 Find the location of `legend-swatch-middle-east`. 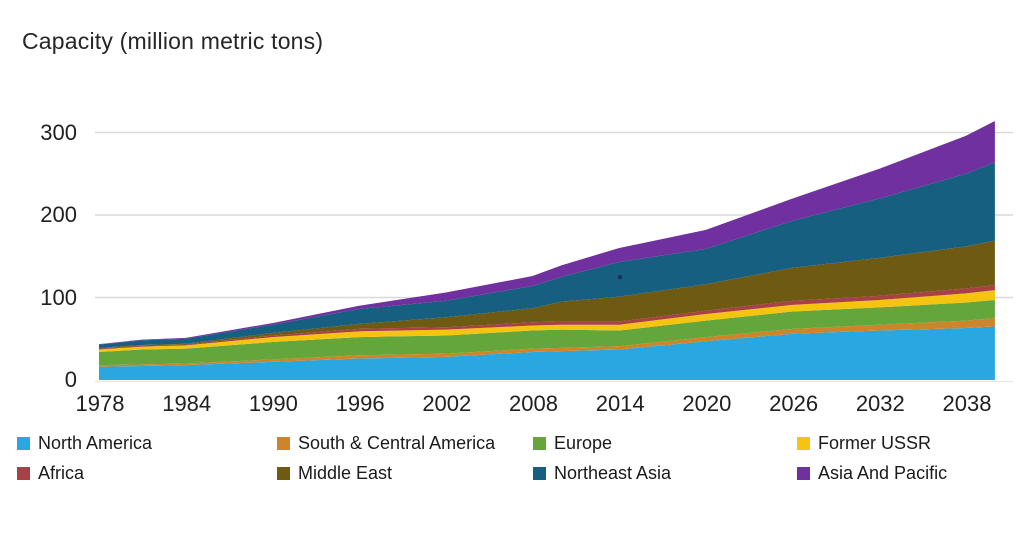

legend-swatch-middle-east is located at coordinates (283, 473).